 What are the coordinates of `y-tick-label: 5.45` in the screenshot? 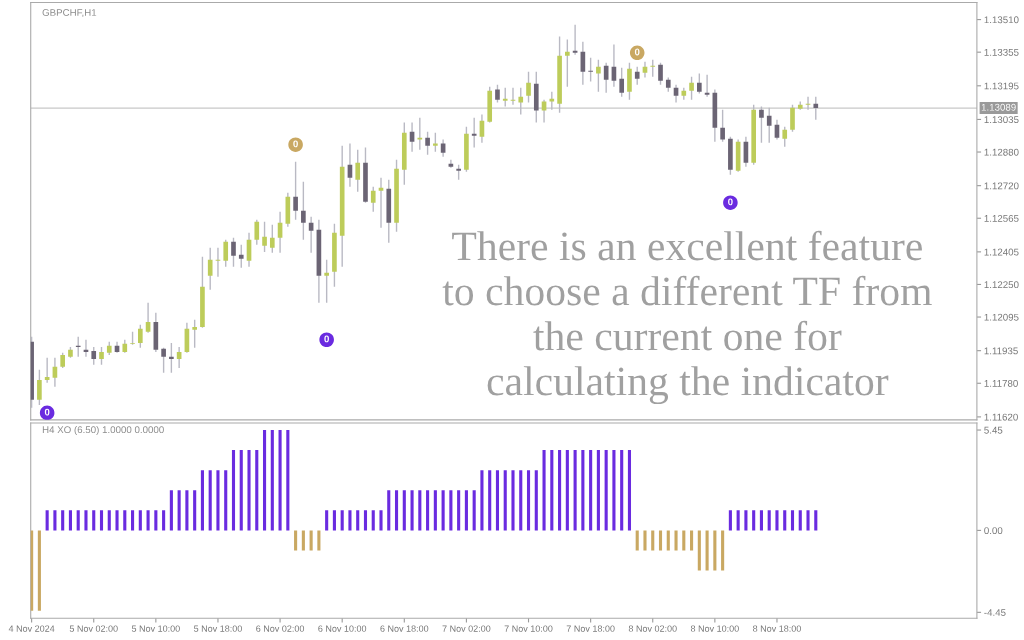 It's located at (993, 430).